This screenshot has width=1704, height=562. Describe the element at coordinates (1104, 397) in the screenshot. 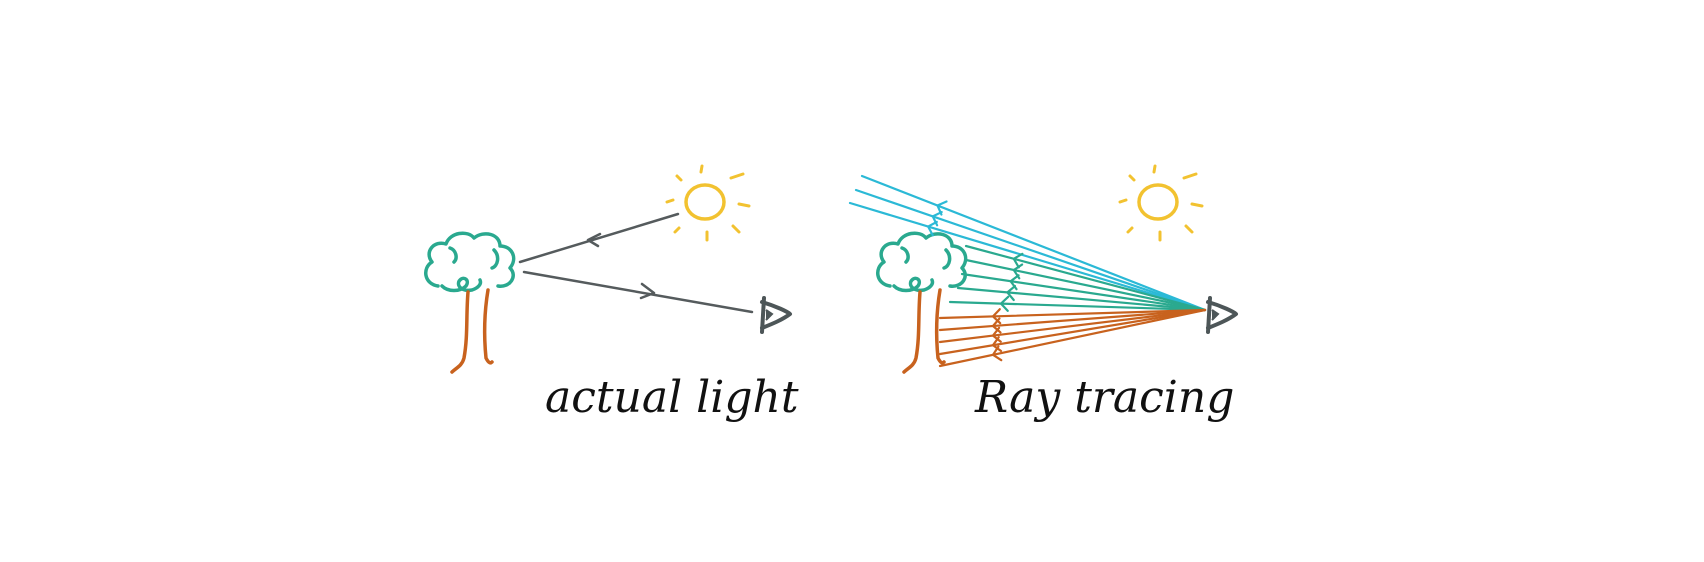

I see `ray-tracing-caption: Ray tracing` at that location.